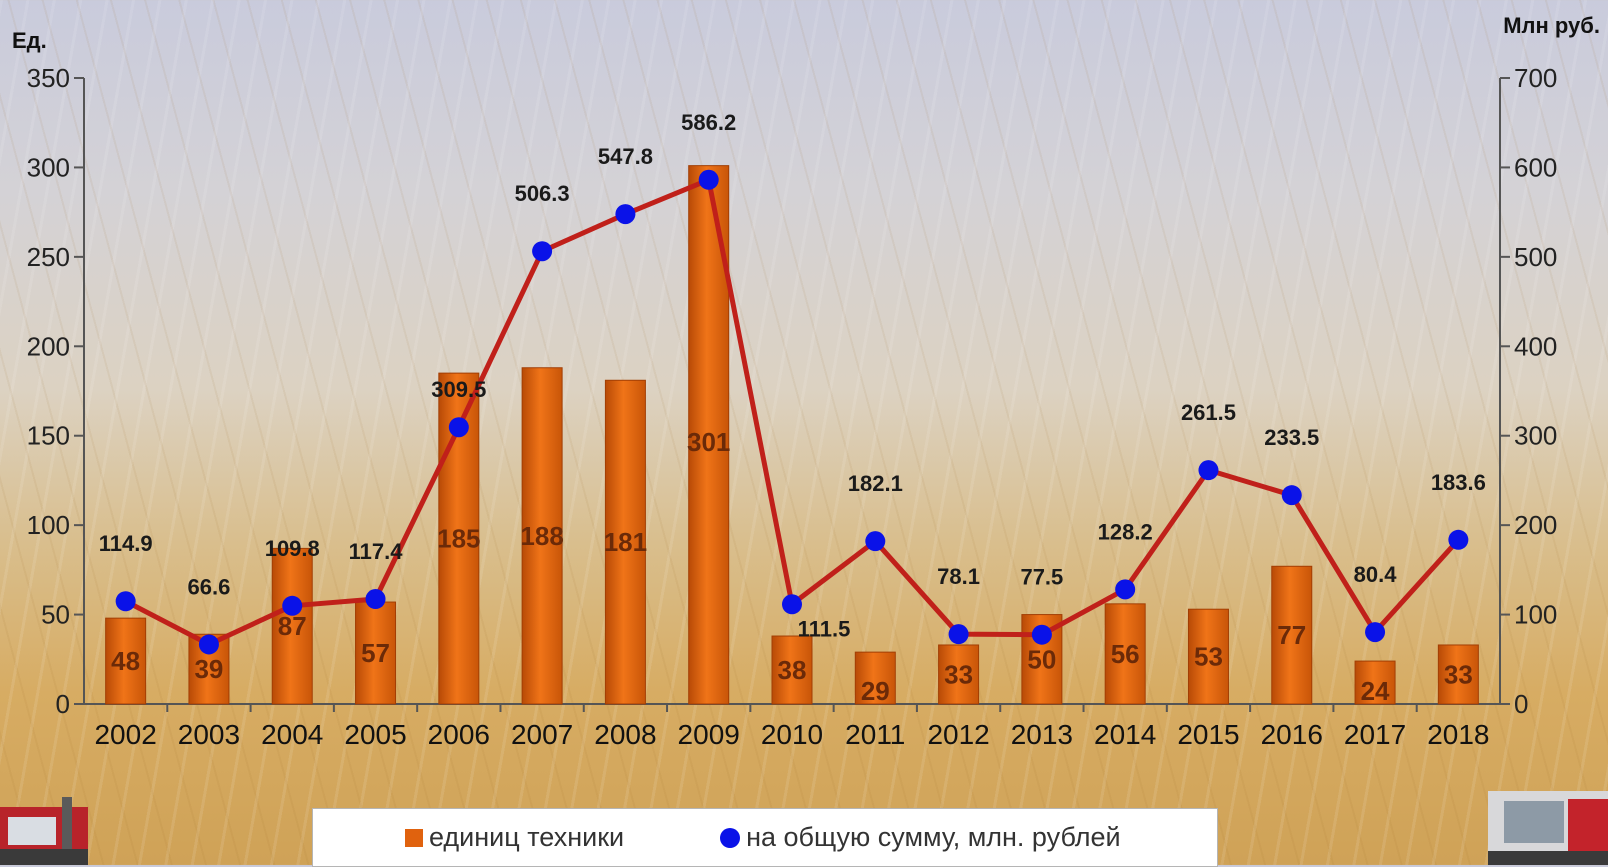 This screenshot has height=867, width=1608. I want to click on sum-value-label: 66.6, so click(209, 586).